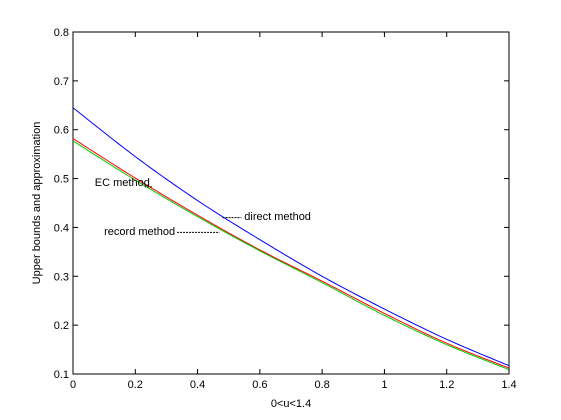  What do you see at coordinates (61, 82) in the screenshot?
I see `y-tick-label: 0.7` at bounding box center [61, 82].